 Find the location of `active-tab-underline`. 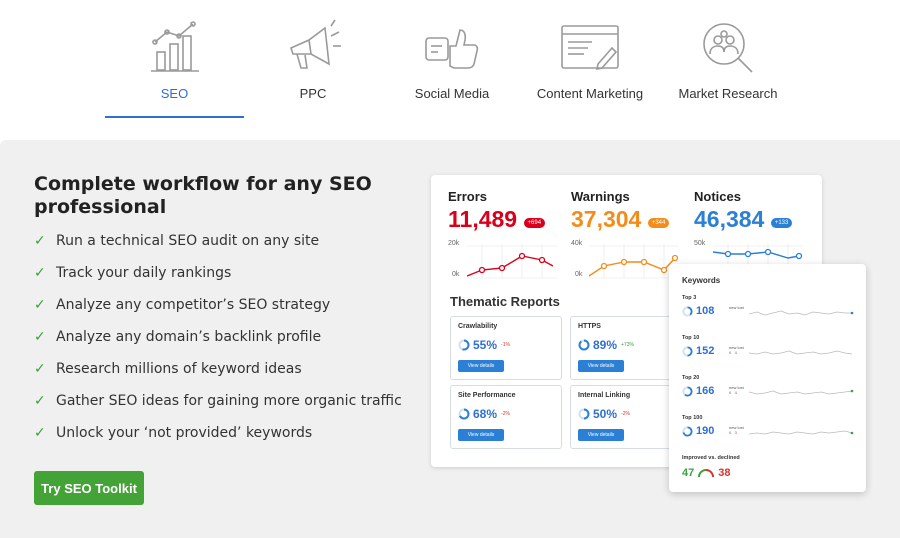

active-tab-underline is located at coordinates (174, 117).